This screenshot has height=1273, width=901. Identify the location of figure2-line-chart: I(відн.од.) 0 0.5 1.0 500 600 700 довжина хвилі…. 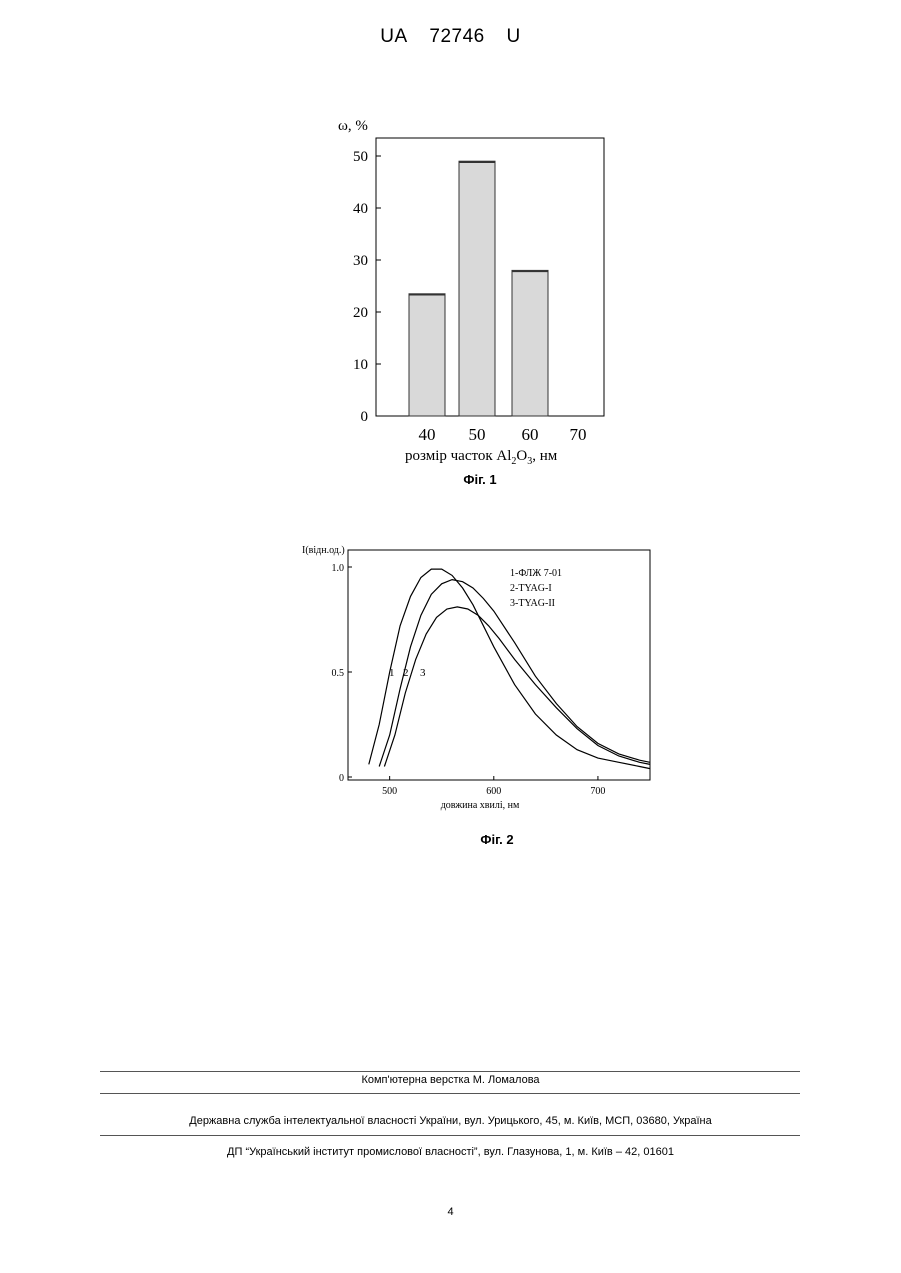
(475, 680).